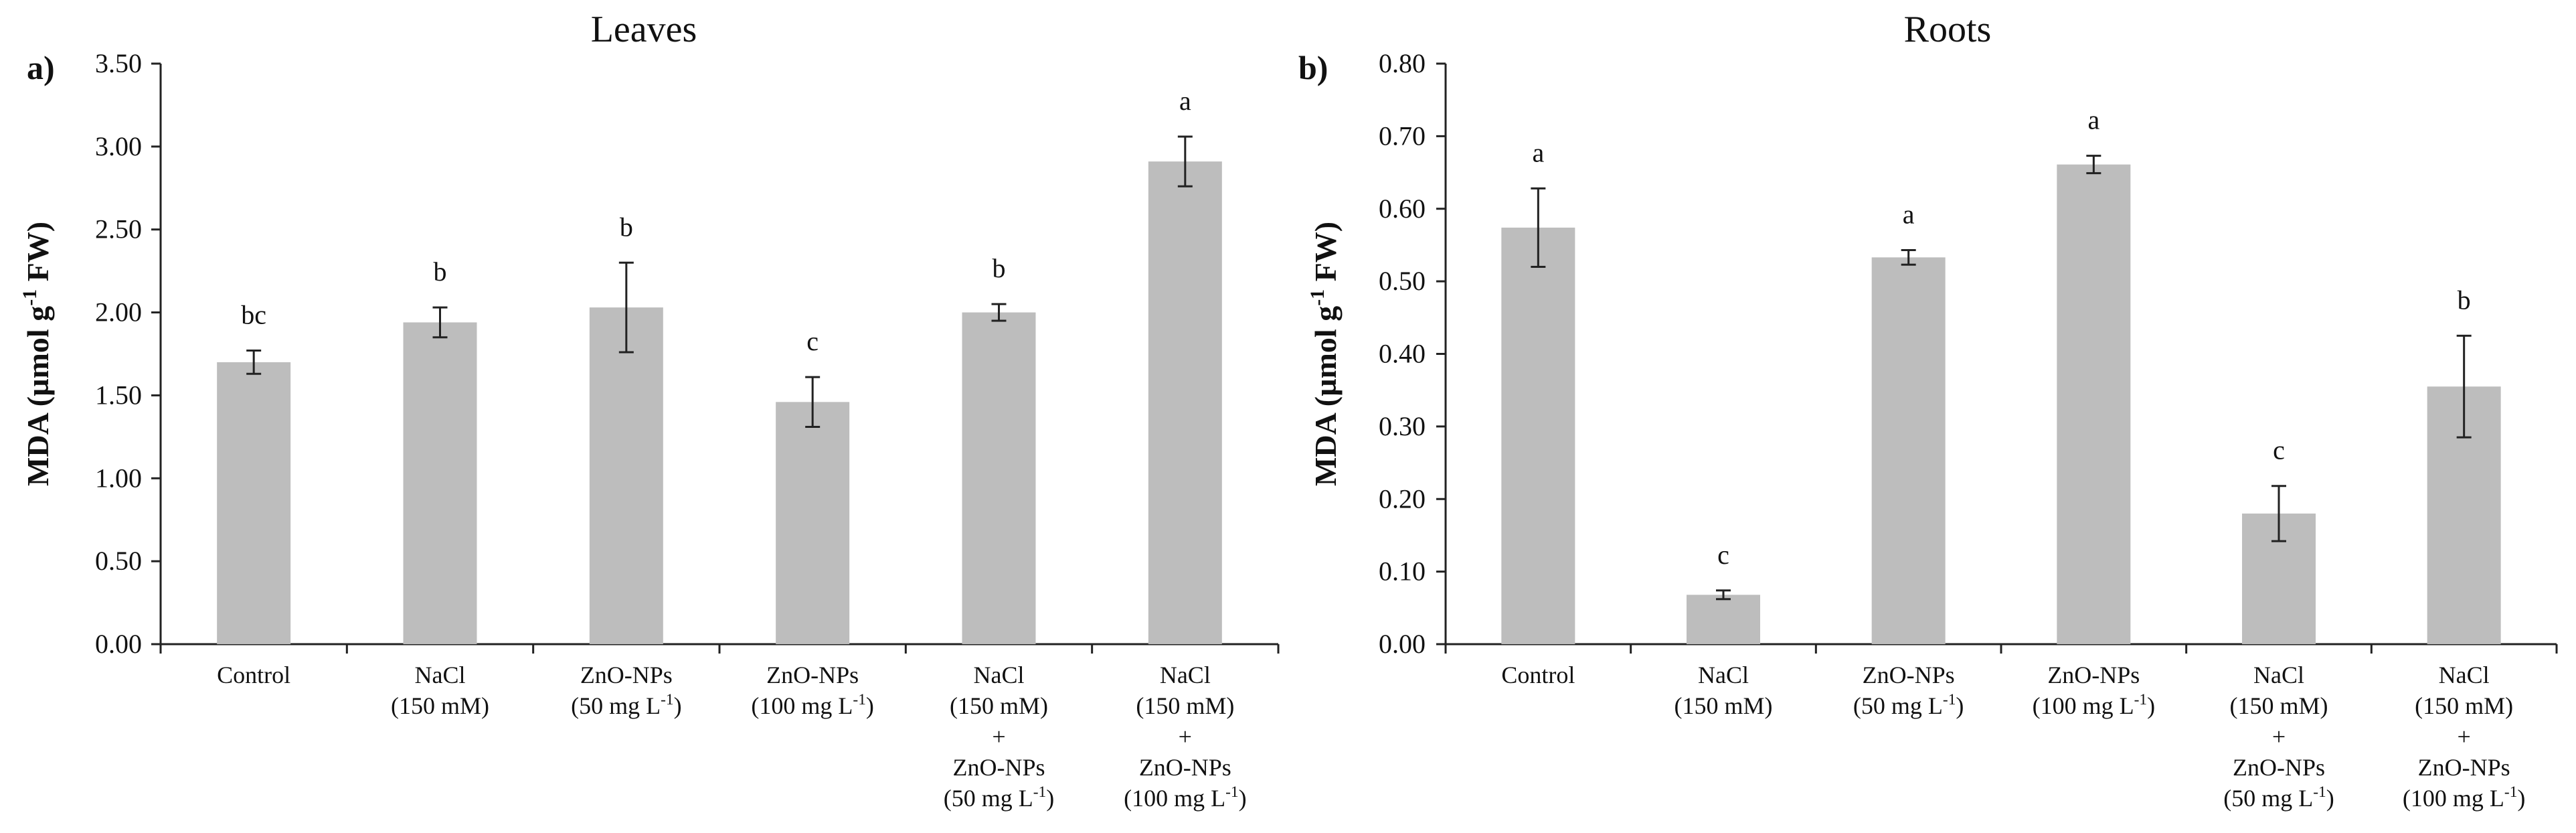 This screenshot has width=2576, height=833. I want to click on y-tick-label: 3.50, so click(118, 63).